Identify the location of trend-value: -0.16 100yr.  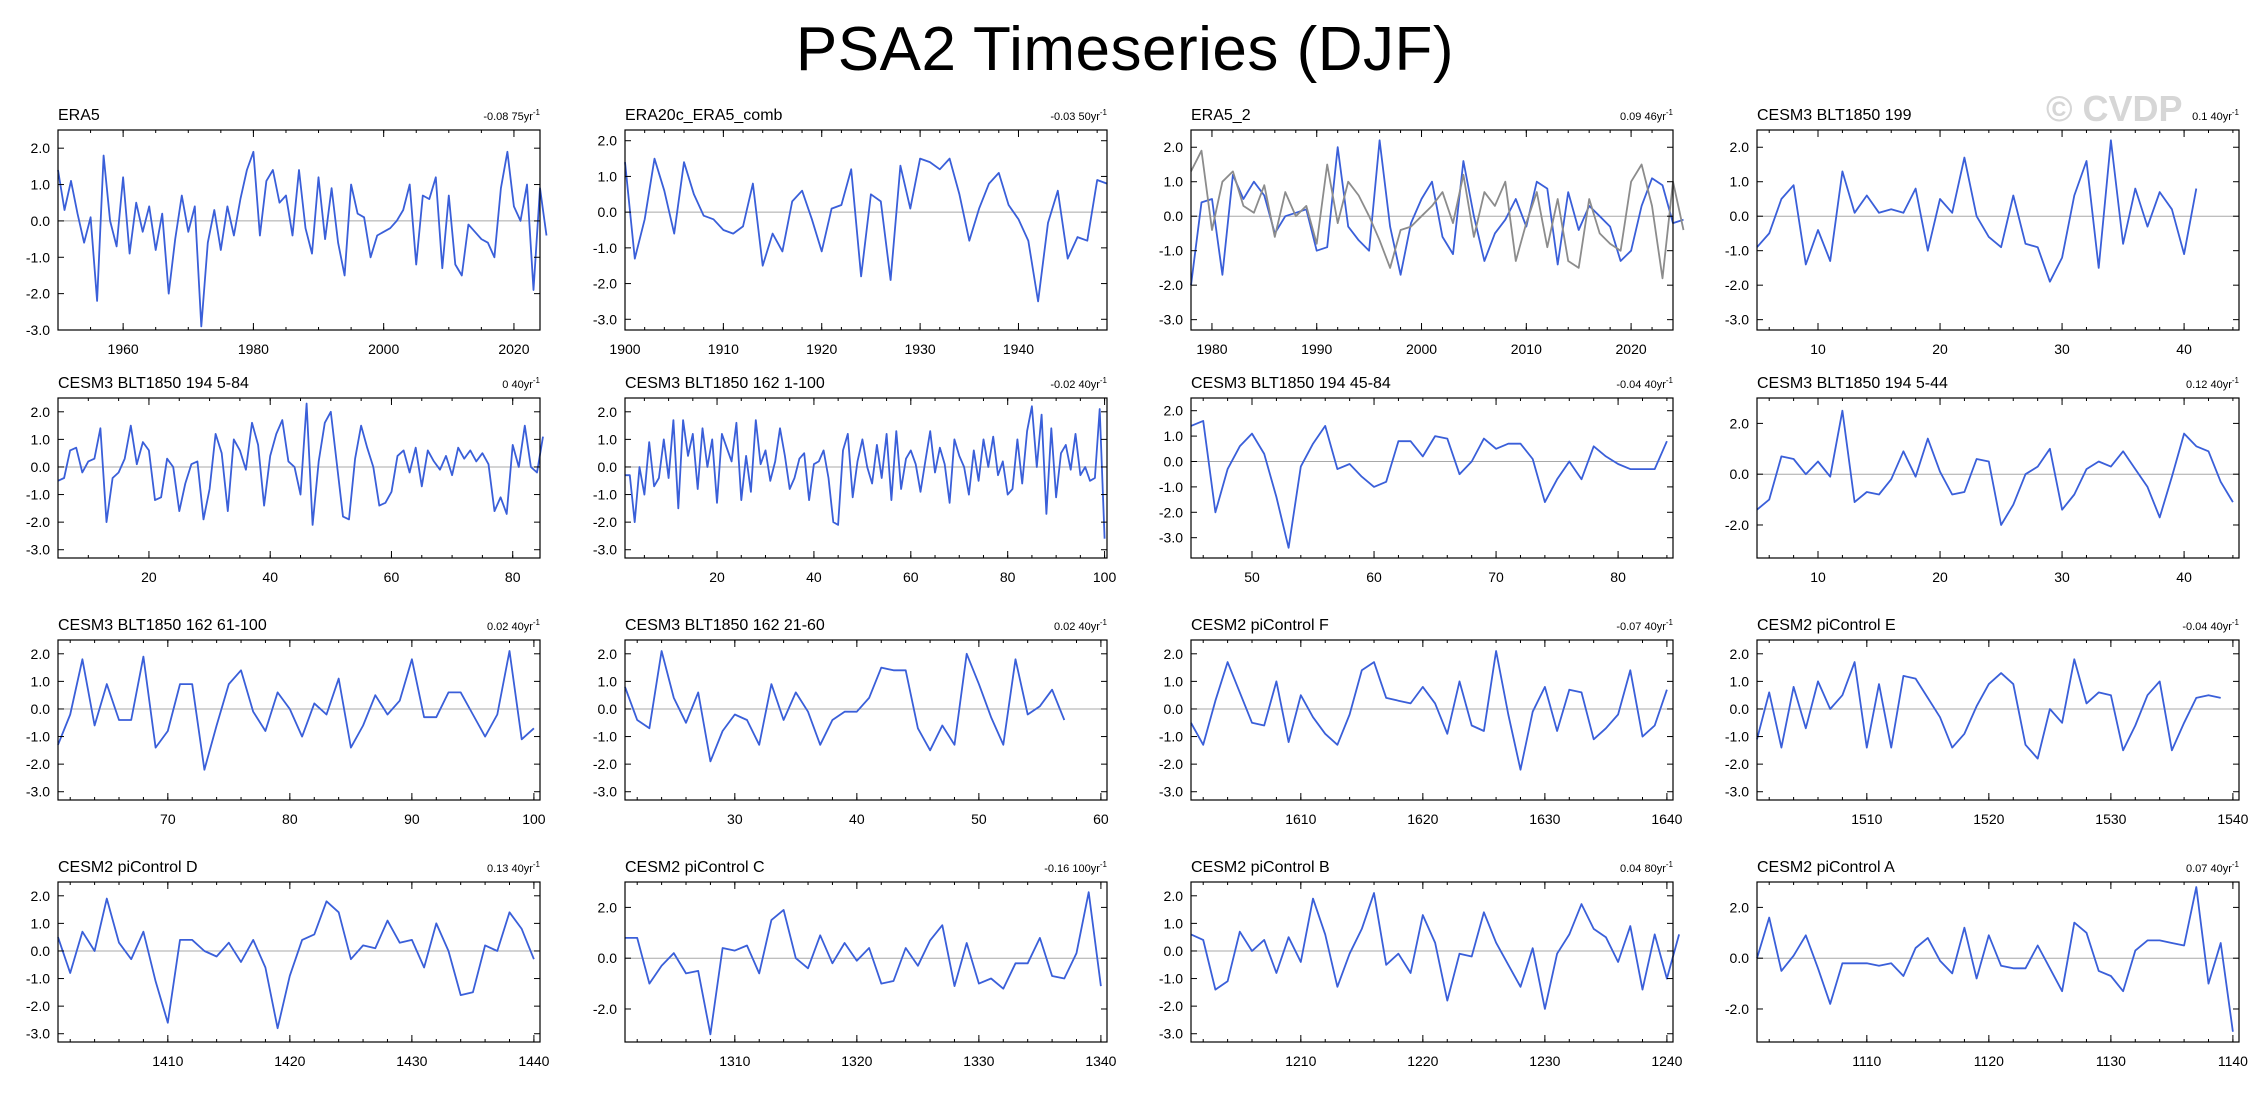
(1072, 869).